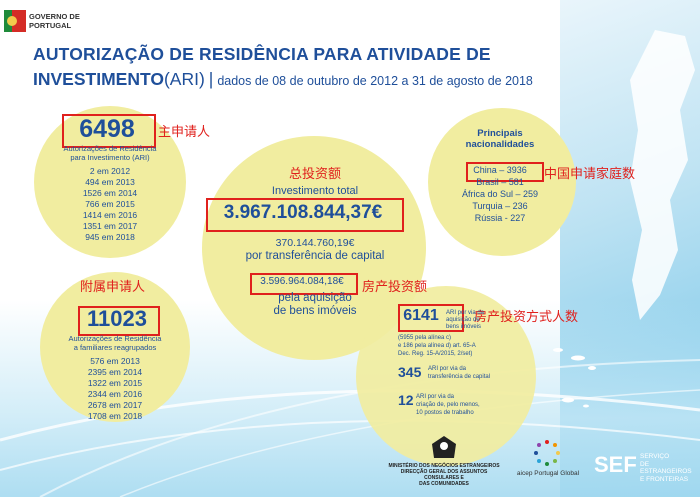 The height and width of the screenshot is (497, 700). What do you see at coordinates (500, 144) in the screenshot?
I see `nationalities-title-2: nacionalidades` at bounding box center [500, 144].